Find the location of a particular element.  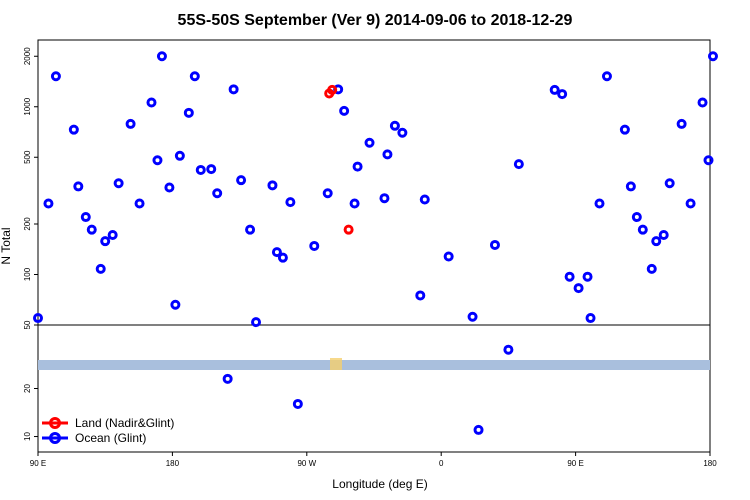

x-axis: 90 E 180 90 W 0 90 E 180 is located at coordinates (373, 460).